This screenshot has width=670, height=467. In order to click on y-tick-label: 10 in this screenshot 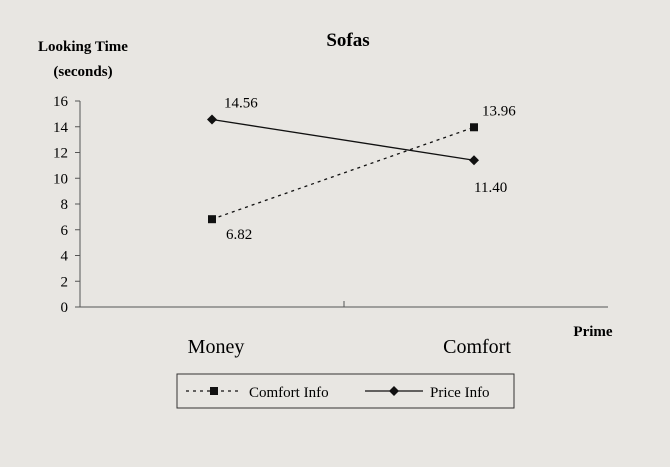, I will do `click(60, 179)`.